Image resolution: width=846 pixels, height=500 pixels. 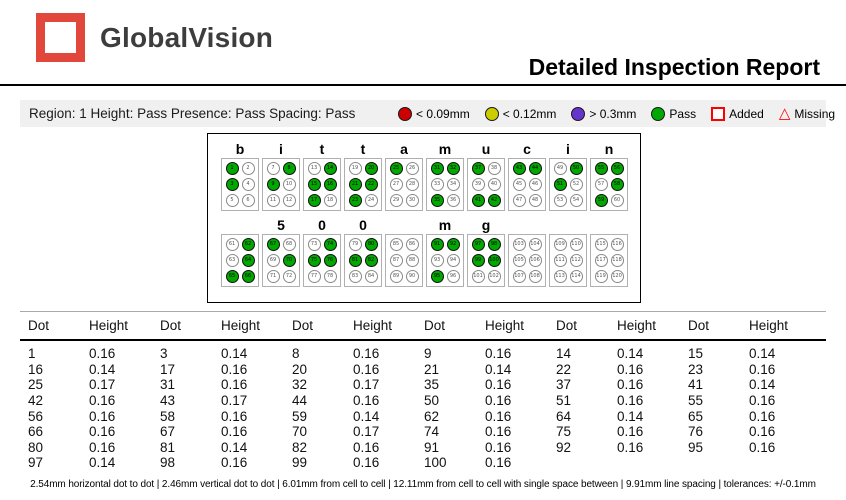 I want to click on braille-dot-empty: 87, so click(x=396, y=260).